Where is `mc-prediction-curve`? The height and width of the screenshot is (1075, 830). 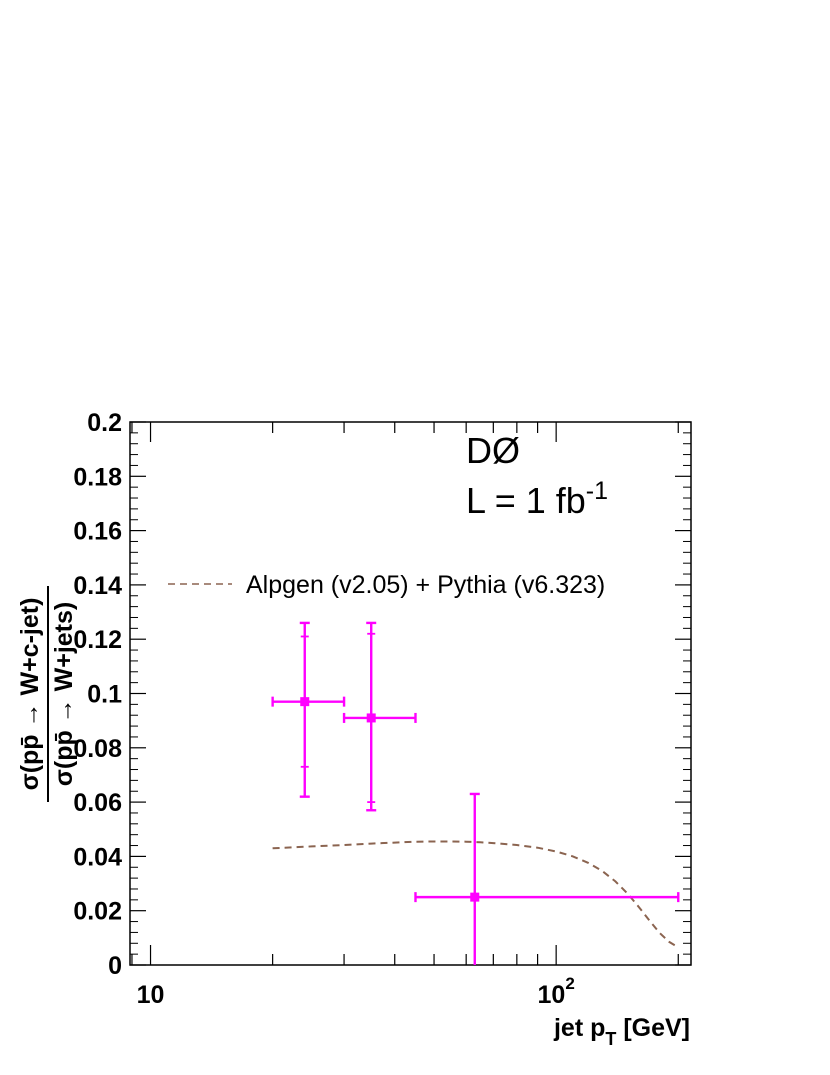 mc-prediction-curve is located at coordinates (475, 894).